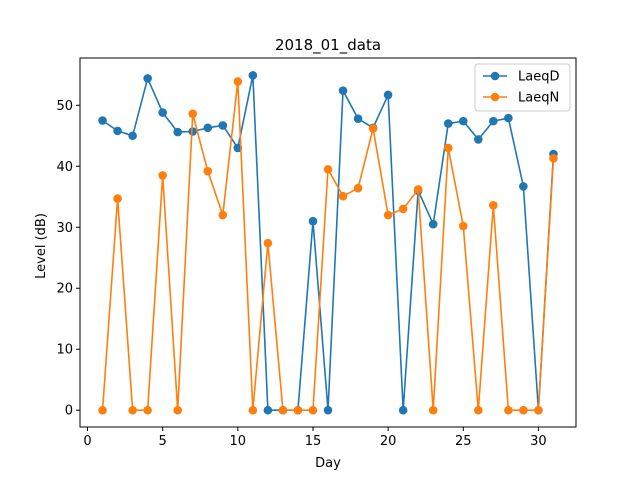 The image size is (640, 480). Describe the element at coordinates (538, 98) in the screenshot. I see `legend-label-laeqn: LaeqN` at that location.